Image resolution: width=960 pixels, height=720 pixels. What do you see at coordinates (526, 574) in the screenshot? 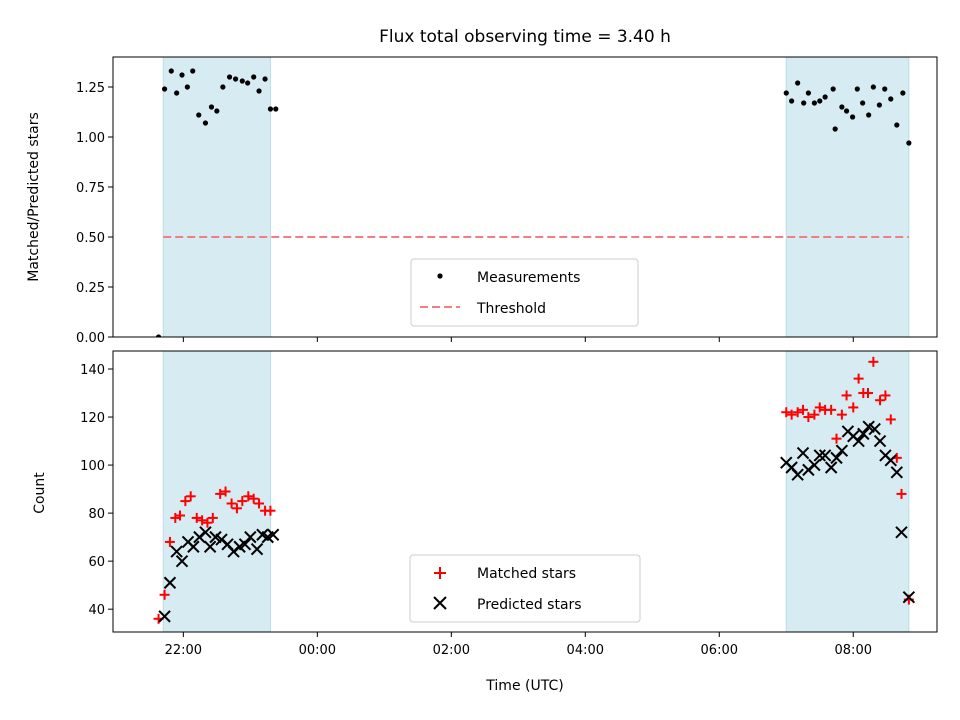
I see `legend-matched-label: Matched stars` at bounding box center [526, 574].